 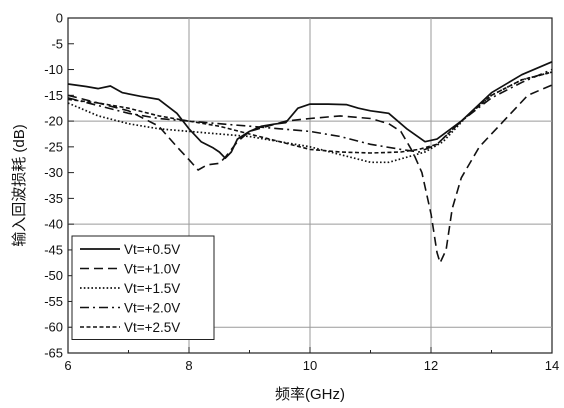 What do you see at coordinates (53, 353) in the screenshot?
I see `y-tick-label: -65` at bounding box center [53, 353].